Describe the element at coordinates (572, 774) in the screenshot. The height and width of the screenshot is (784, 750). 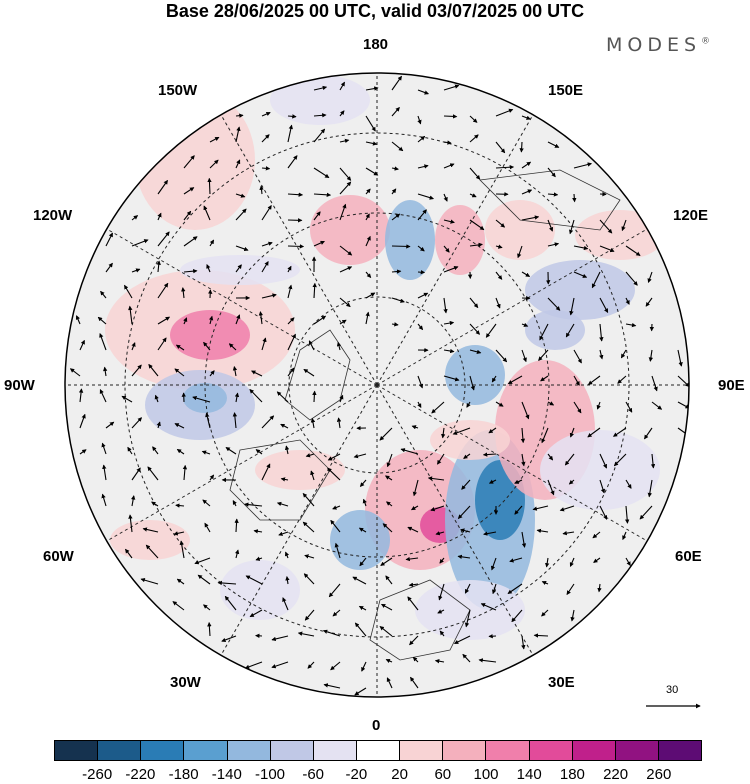
I see `colorbar-tick-label: 180` at that location.